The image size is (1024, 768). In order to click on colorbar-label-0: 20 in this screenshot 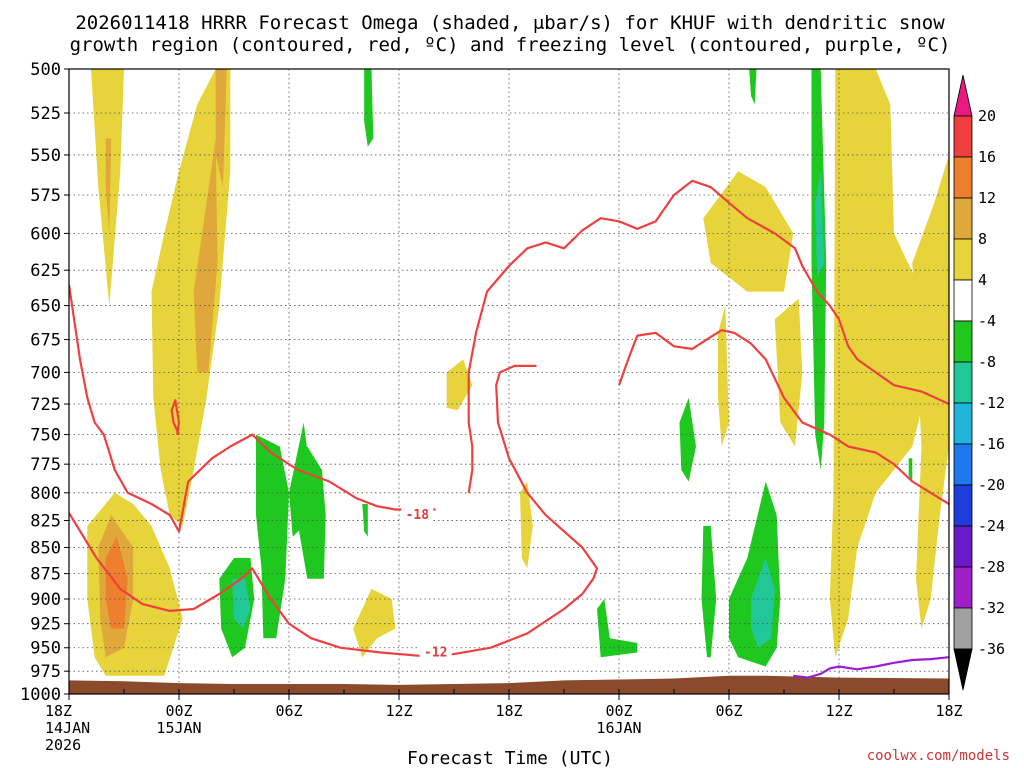, I will do `click(987, 116)`.